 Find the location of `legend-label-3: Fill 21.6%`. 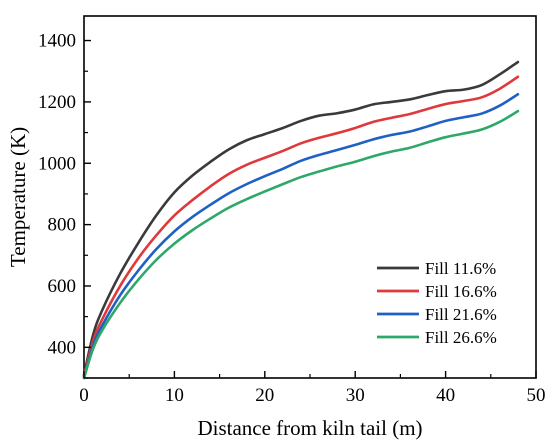

legend-label-3: Fill 21.6% is located at coordinates (461, 314).